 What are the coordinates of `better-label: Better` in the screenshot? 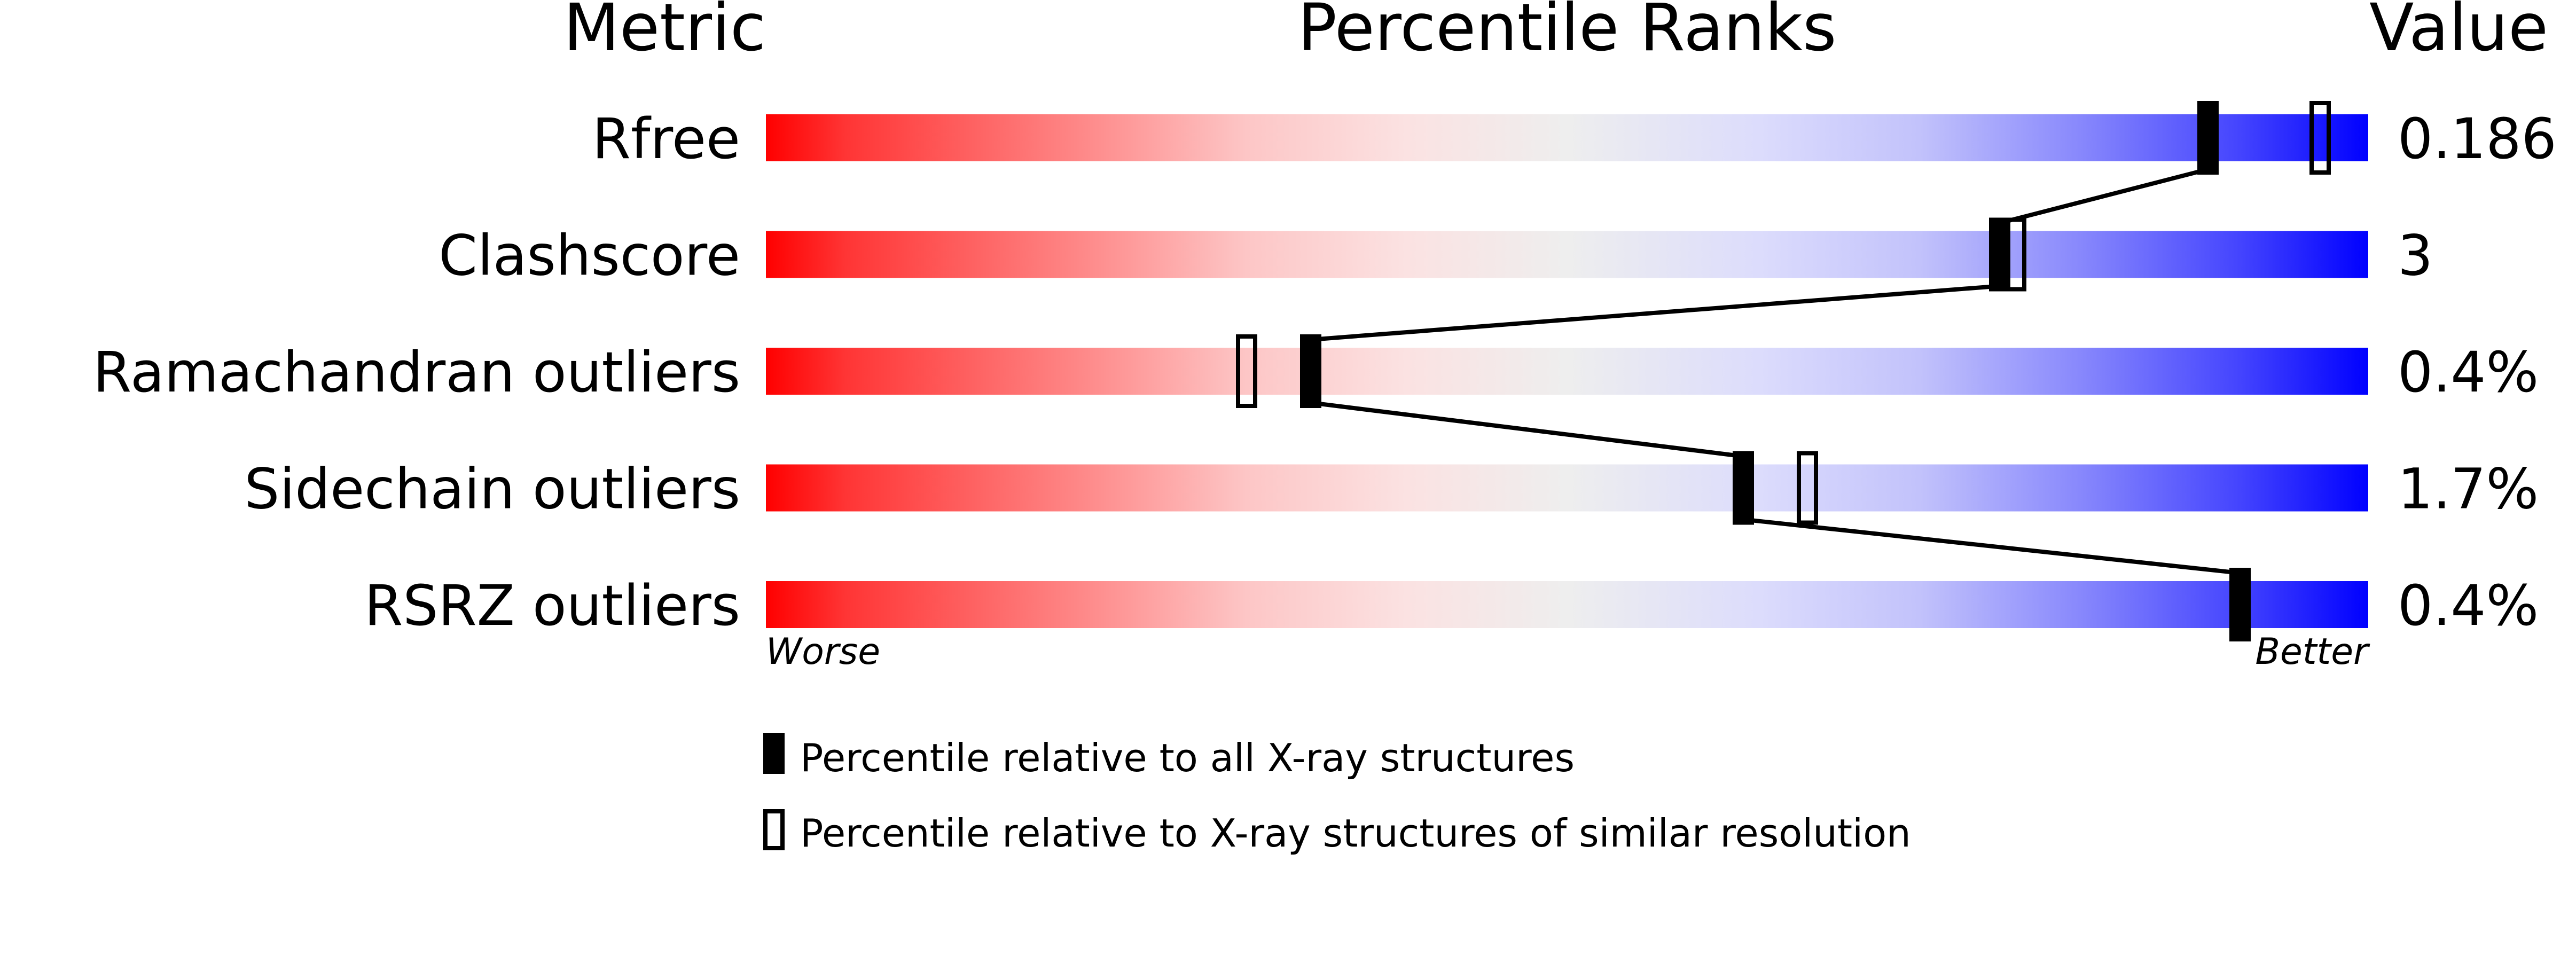 It's located at (2312, 652).